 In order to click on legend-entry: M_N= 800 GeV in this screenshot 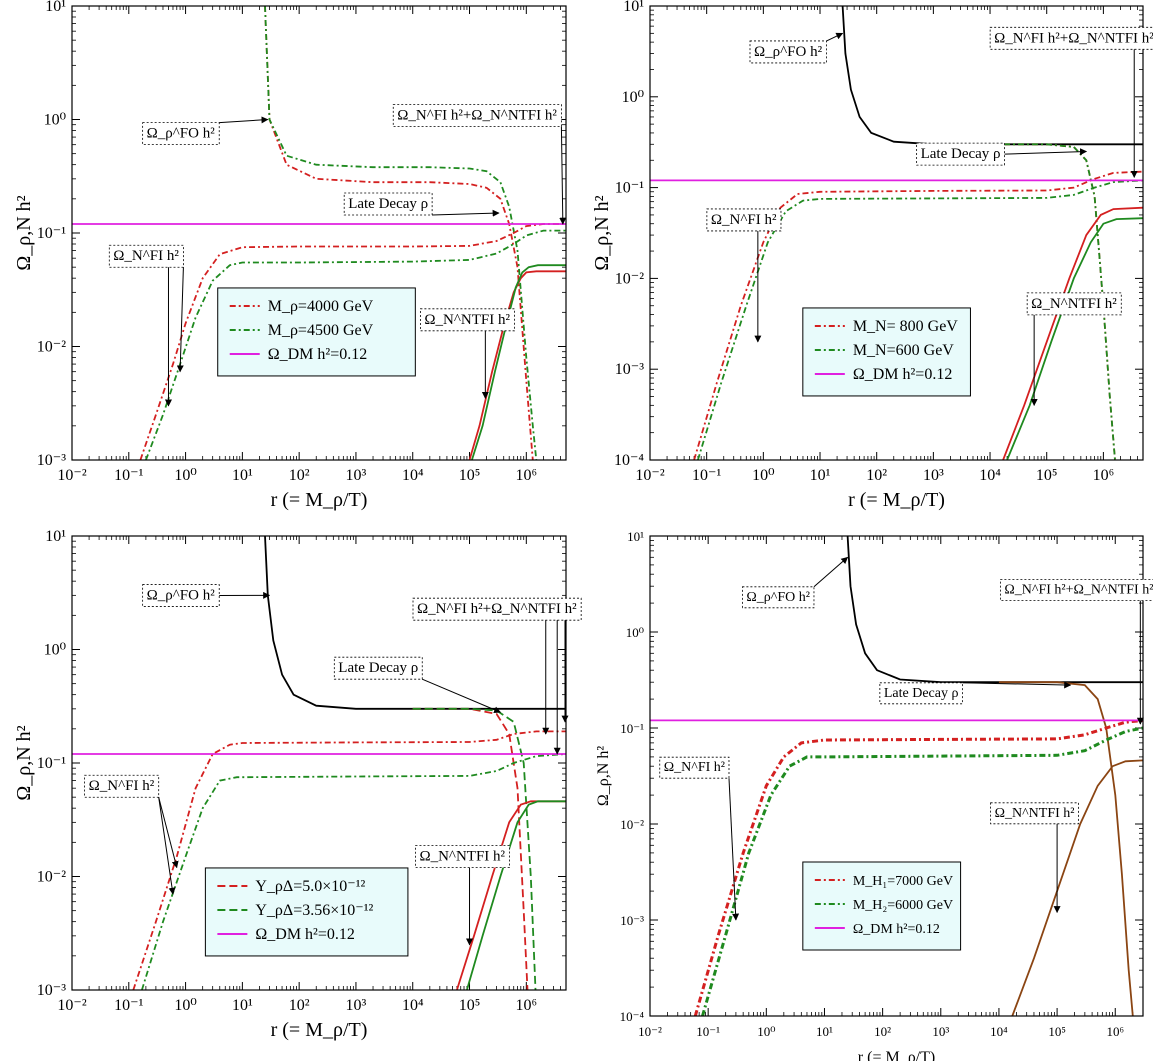, I will do `click(905, 326)`.